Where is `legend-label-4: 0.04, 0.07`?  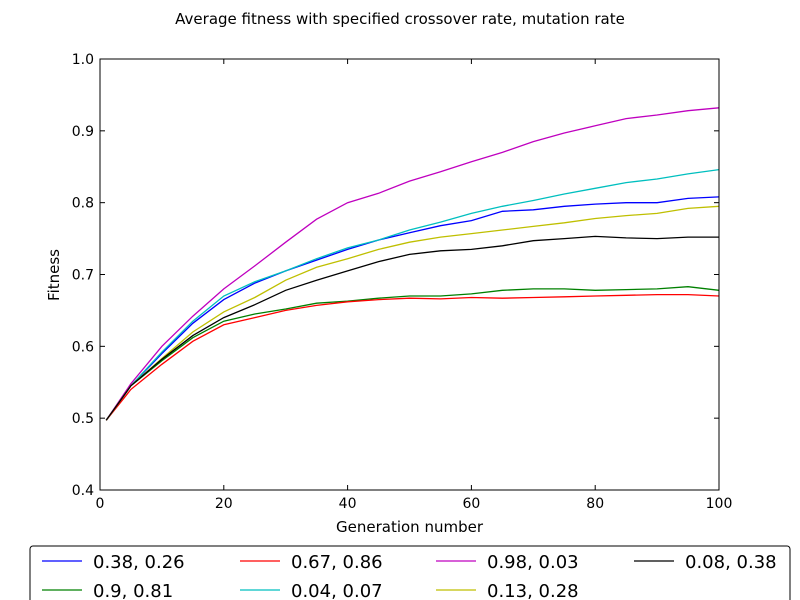
legend-label-4: 0.04, 0.07 is located at coordinates (337, 590).